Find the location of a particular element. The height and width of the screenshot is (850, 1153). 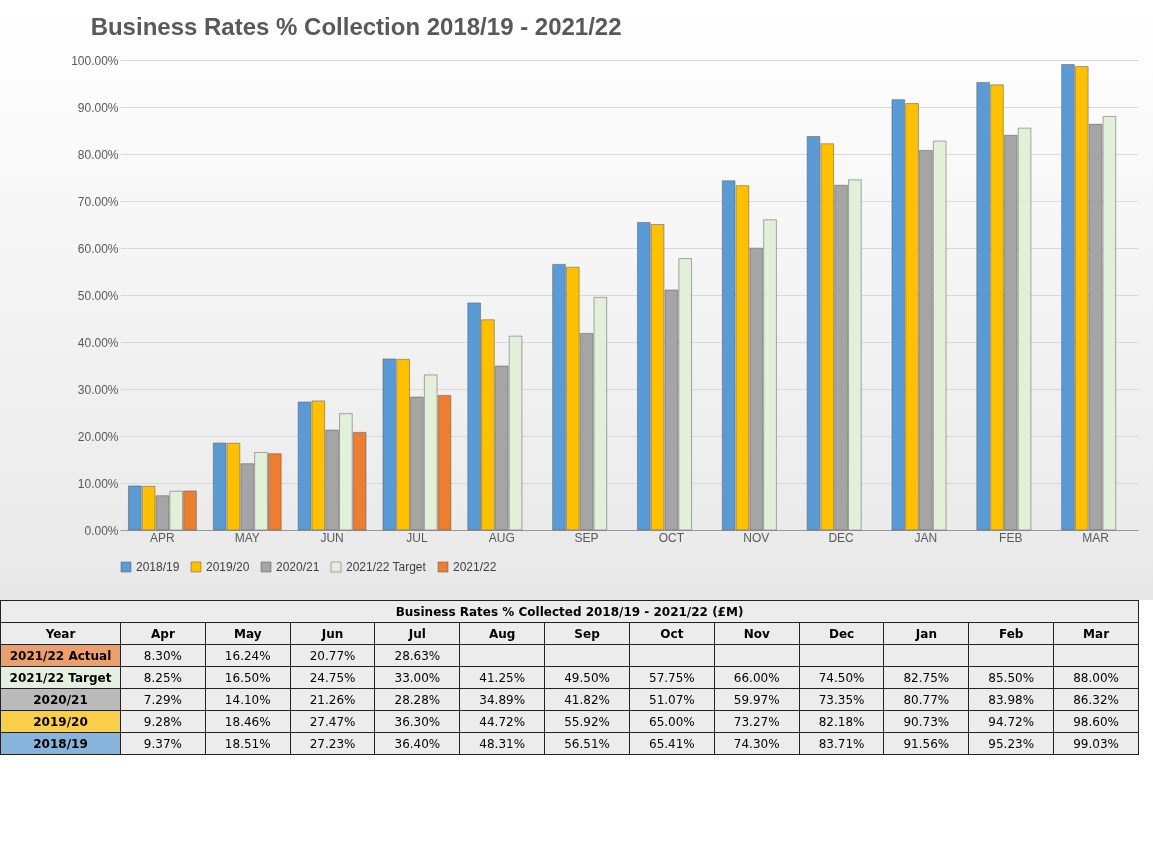

data-label: 9.28% is located at coordinates (163, 721).